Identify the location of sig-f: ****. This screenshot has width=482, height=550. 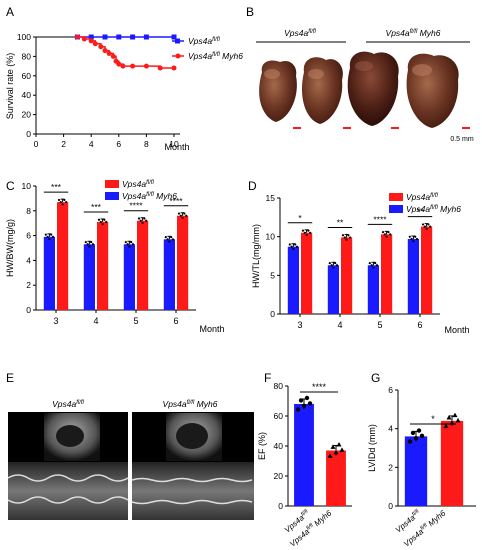
(319, 387).